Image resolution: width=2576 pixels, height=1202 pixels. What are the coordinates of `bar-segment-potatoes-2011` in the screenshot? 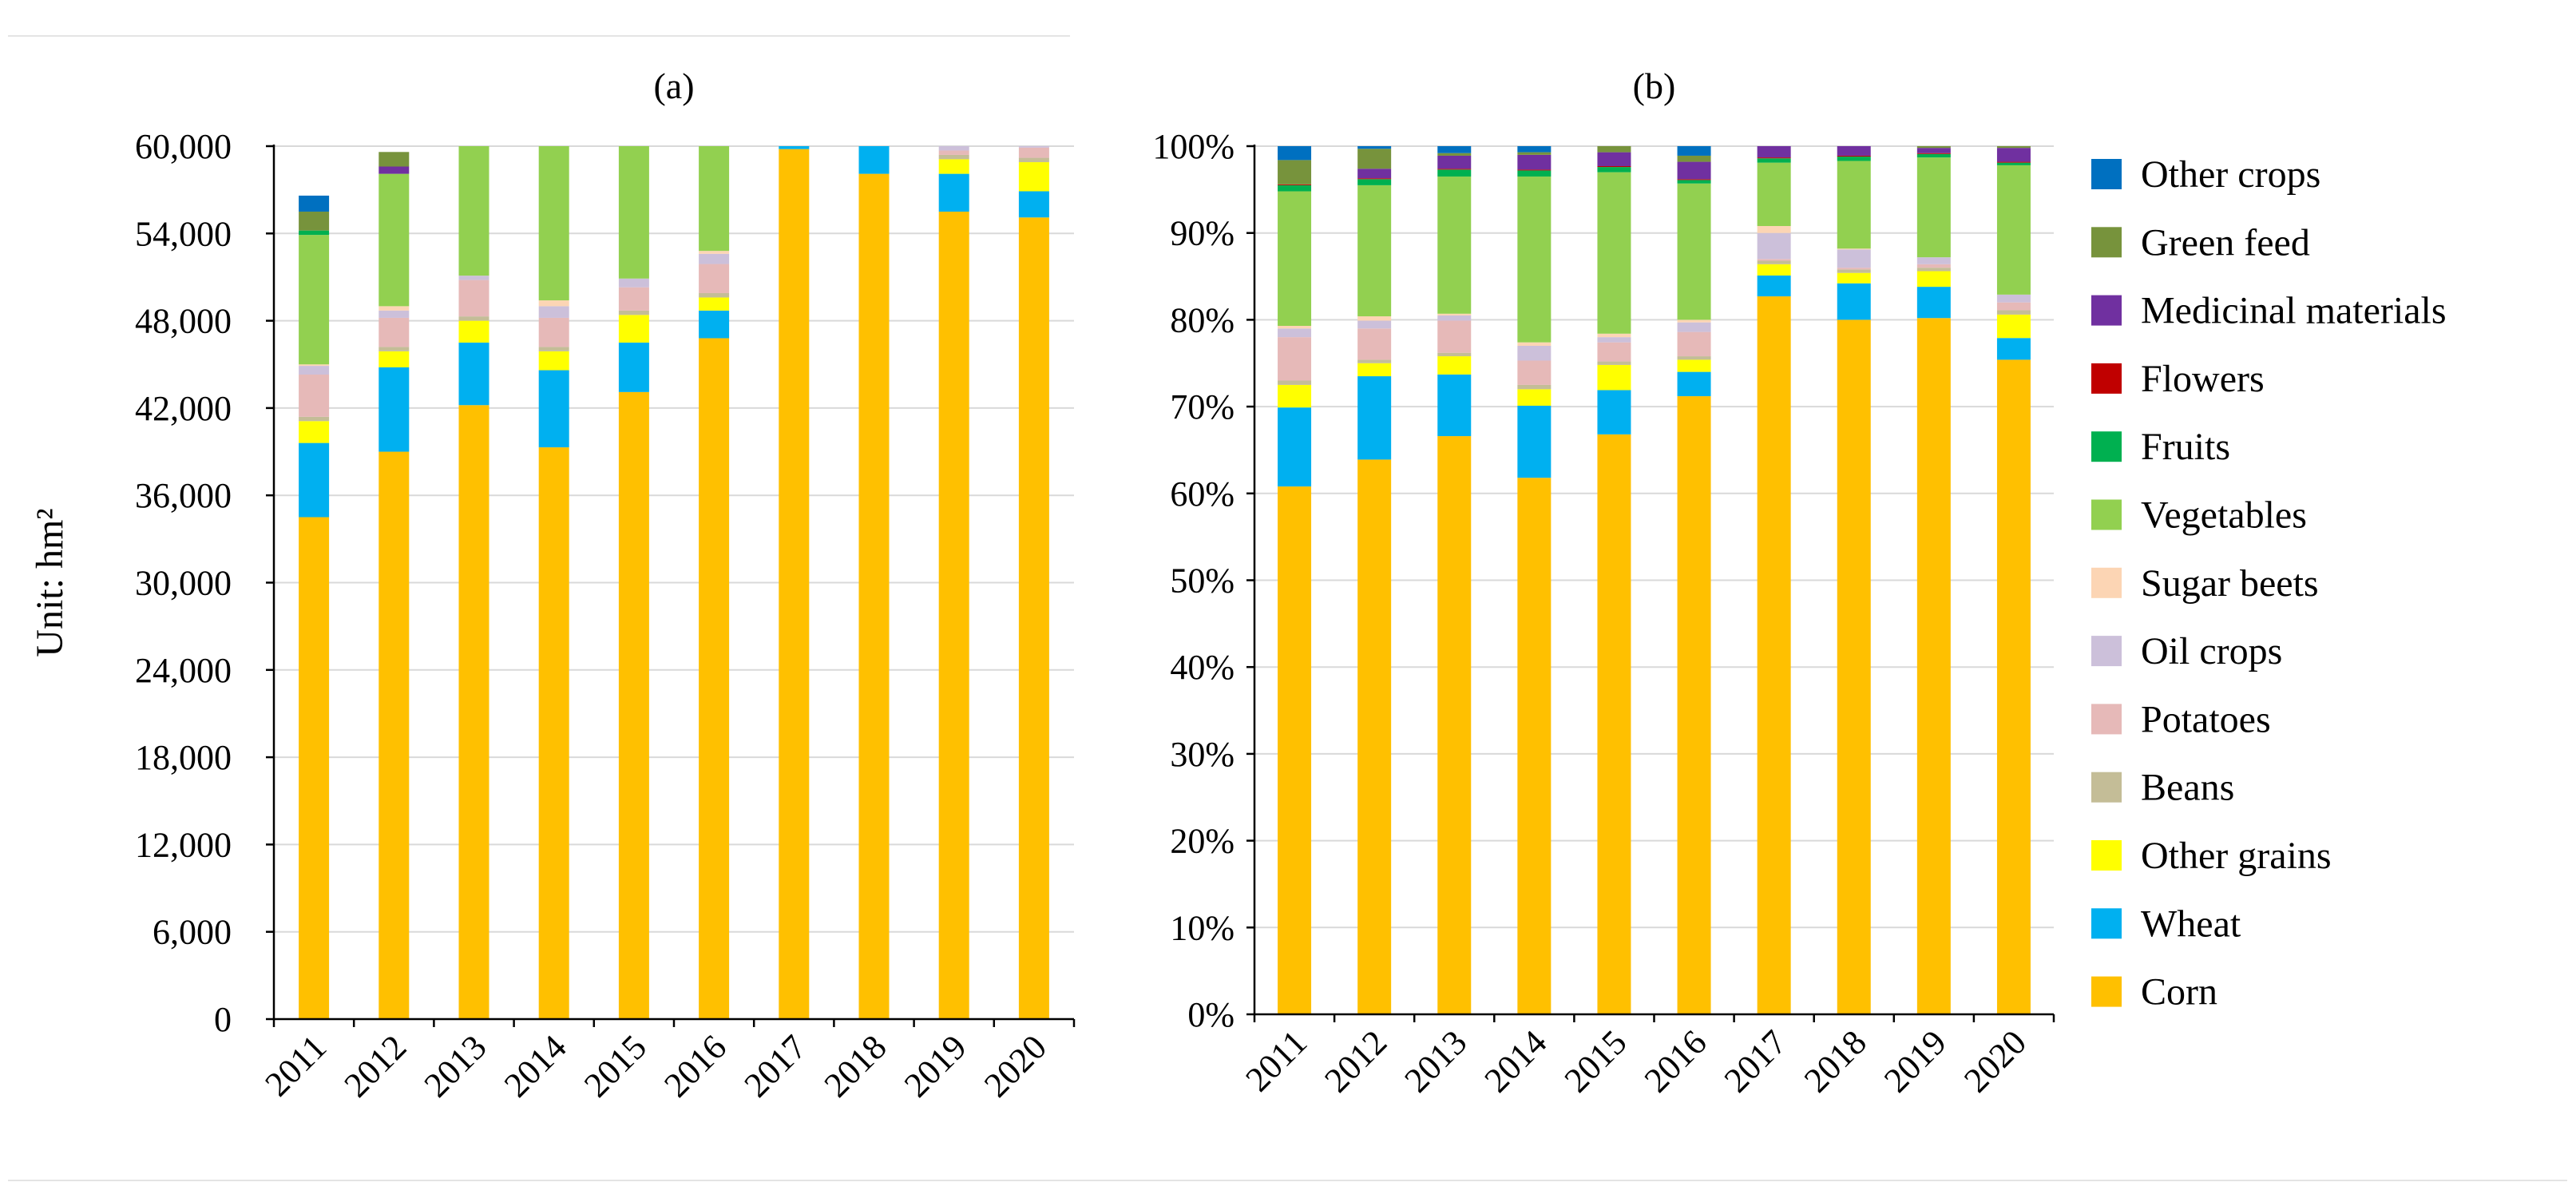 It's located at (1295, 359).